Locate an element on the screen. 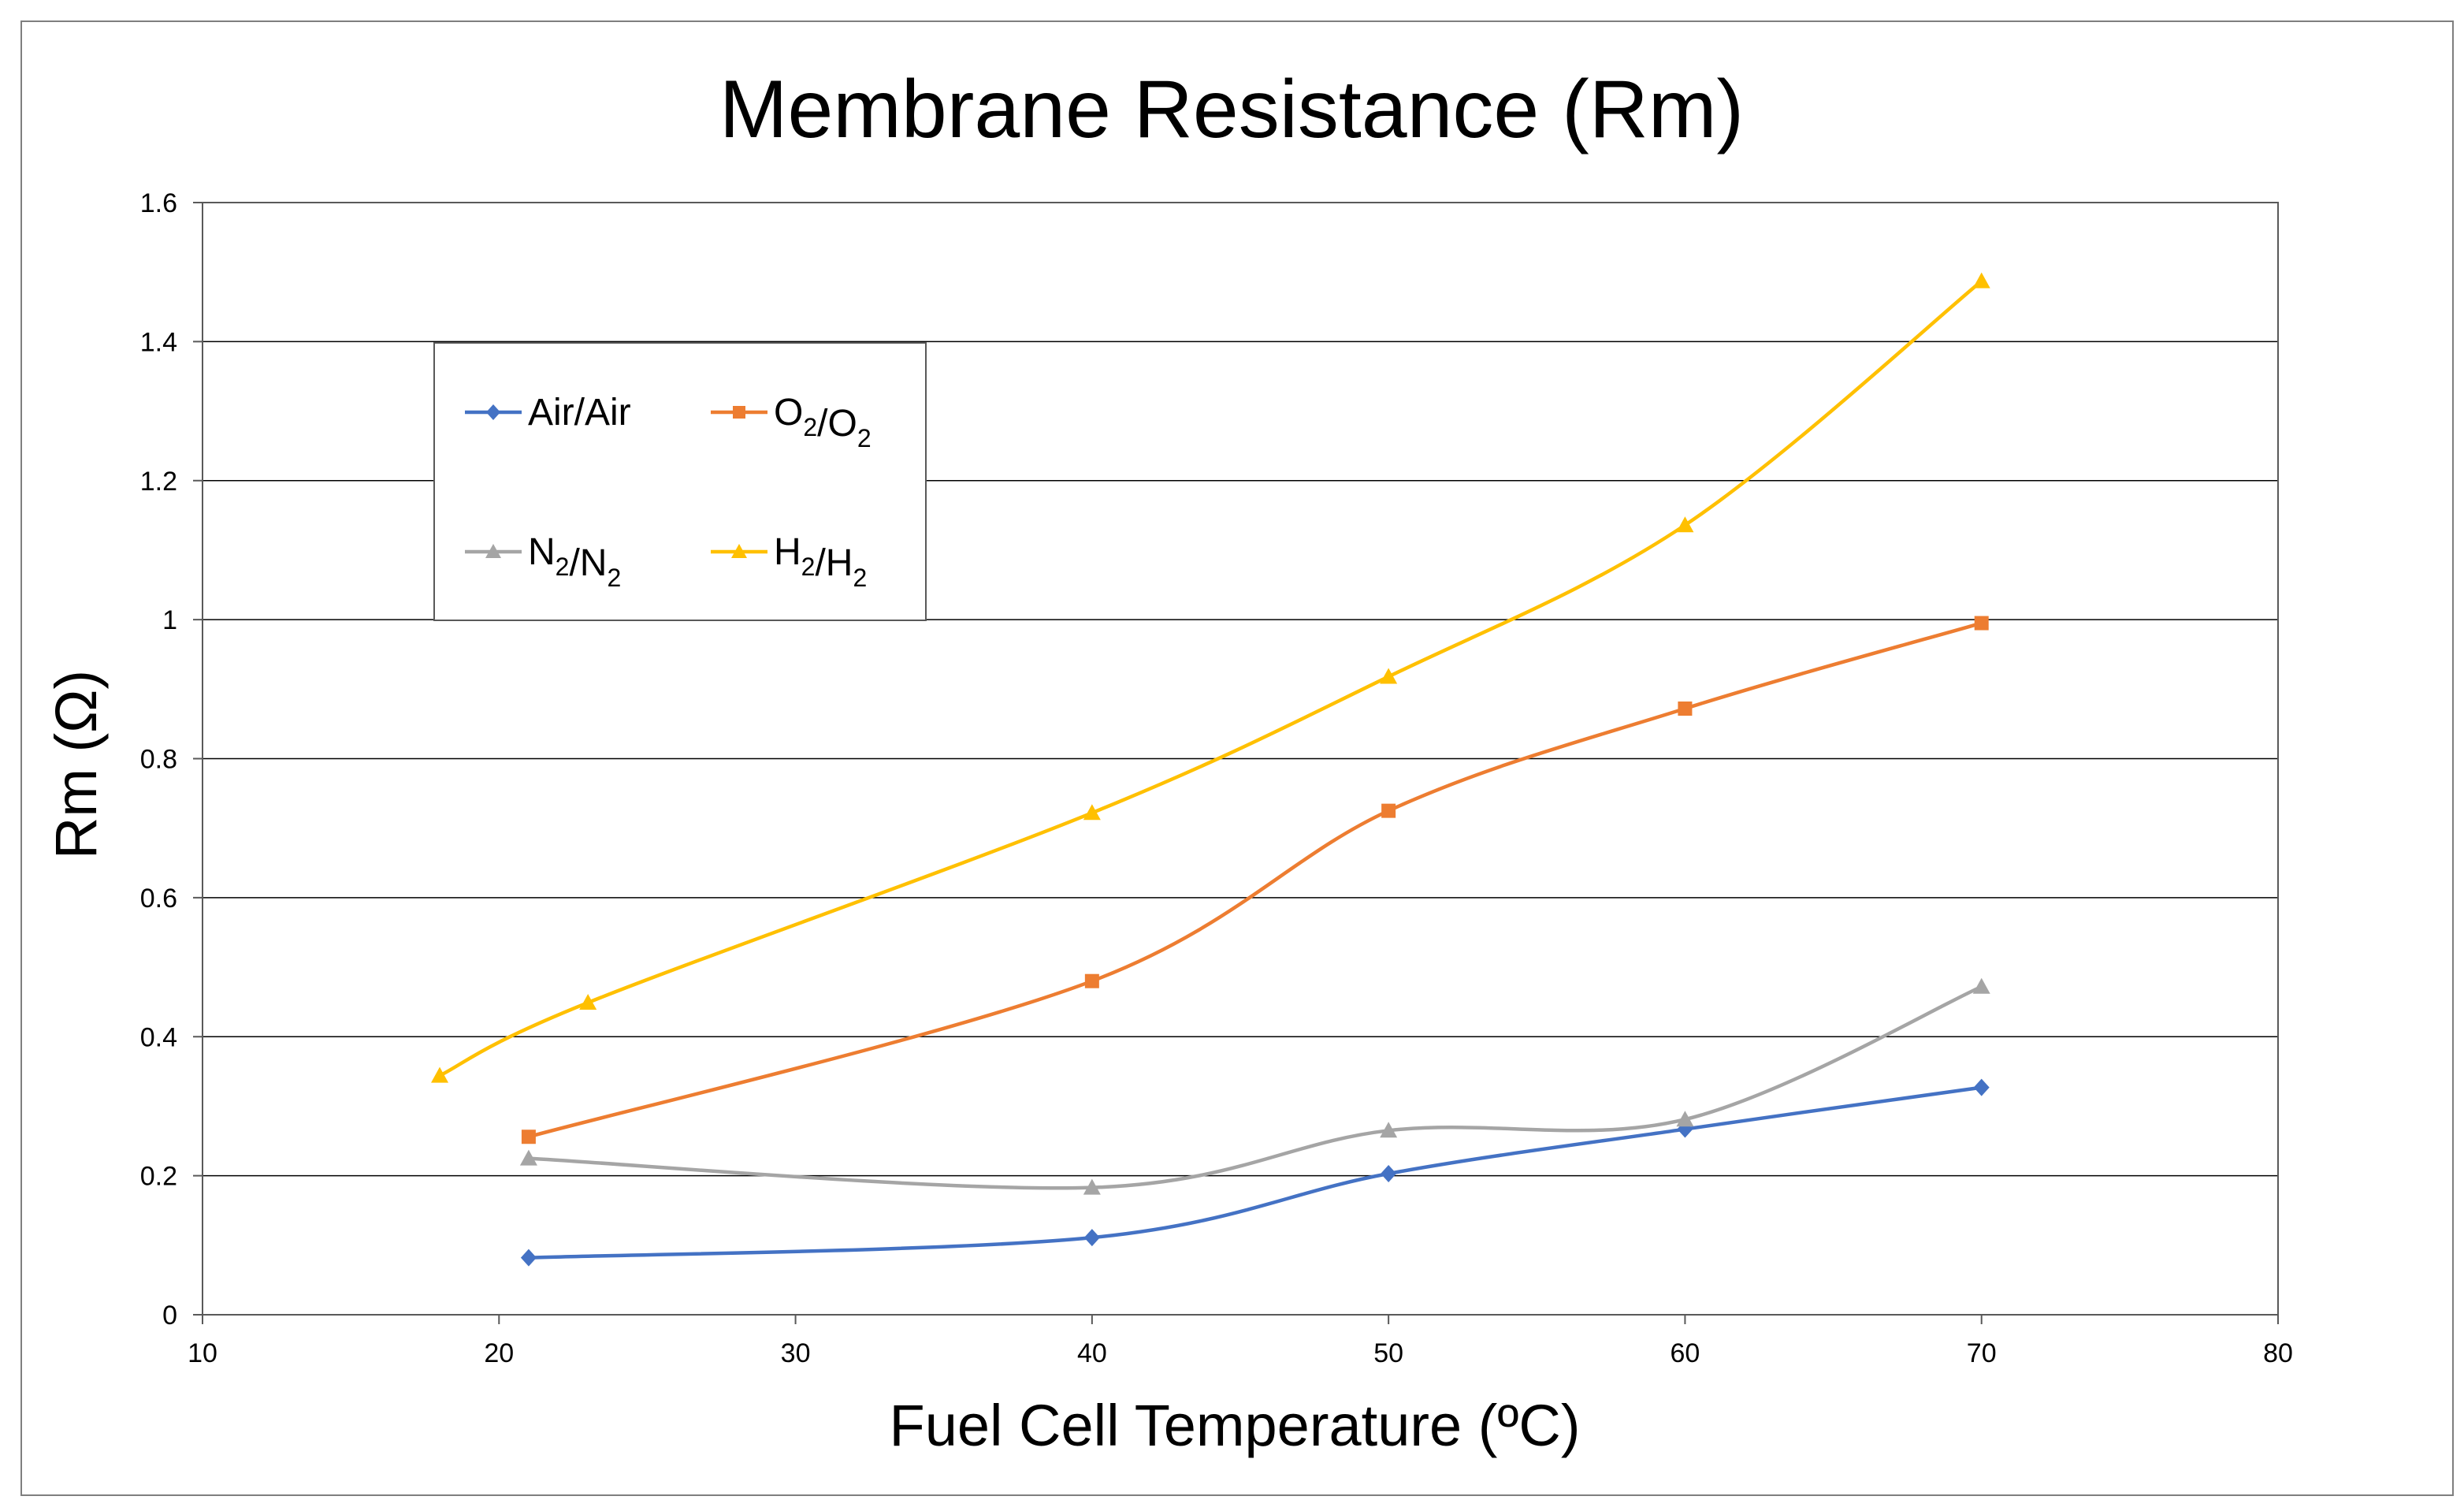 This screenshot has height=1511, width=2464. chart-title: Membrane Resistance (Rm) is located at coordinates (1231, 109).